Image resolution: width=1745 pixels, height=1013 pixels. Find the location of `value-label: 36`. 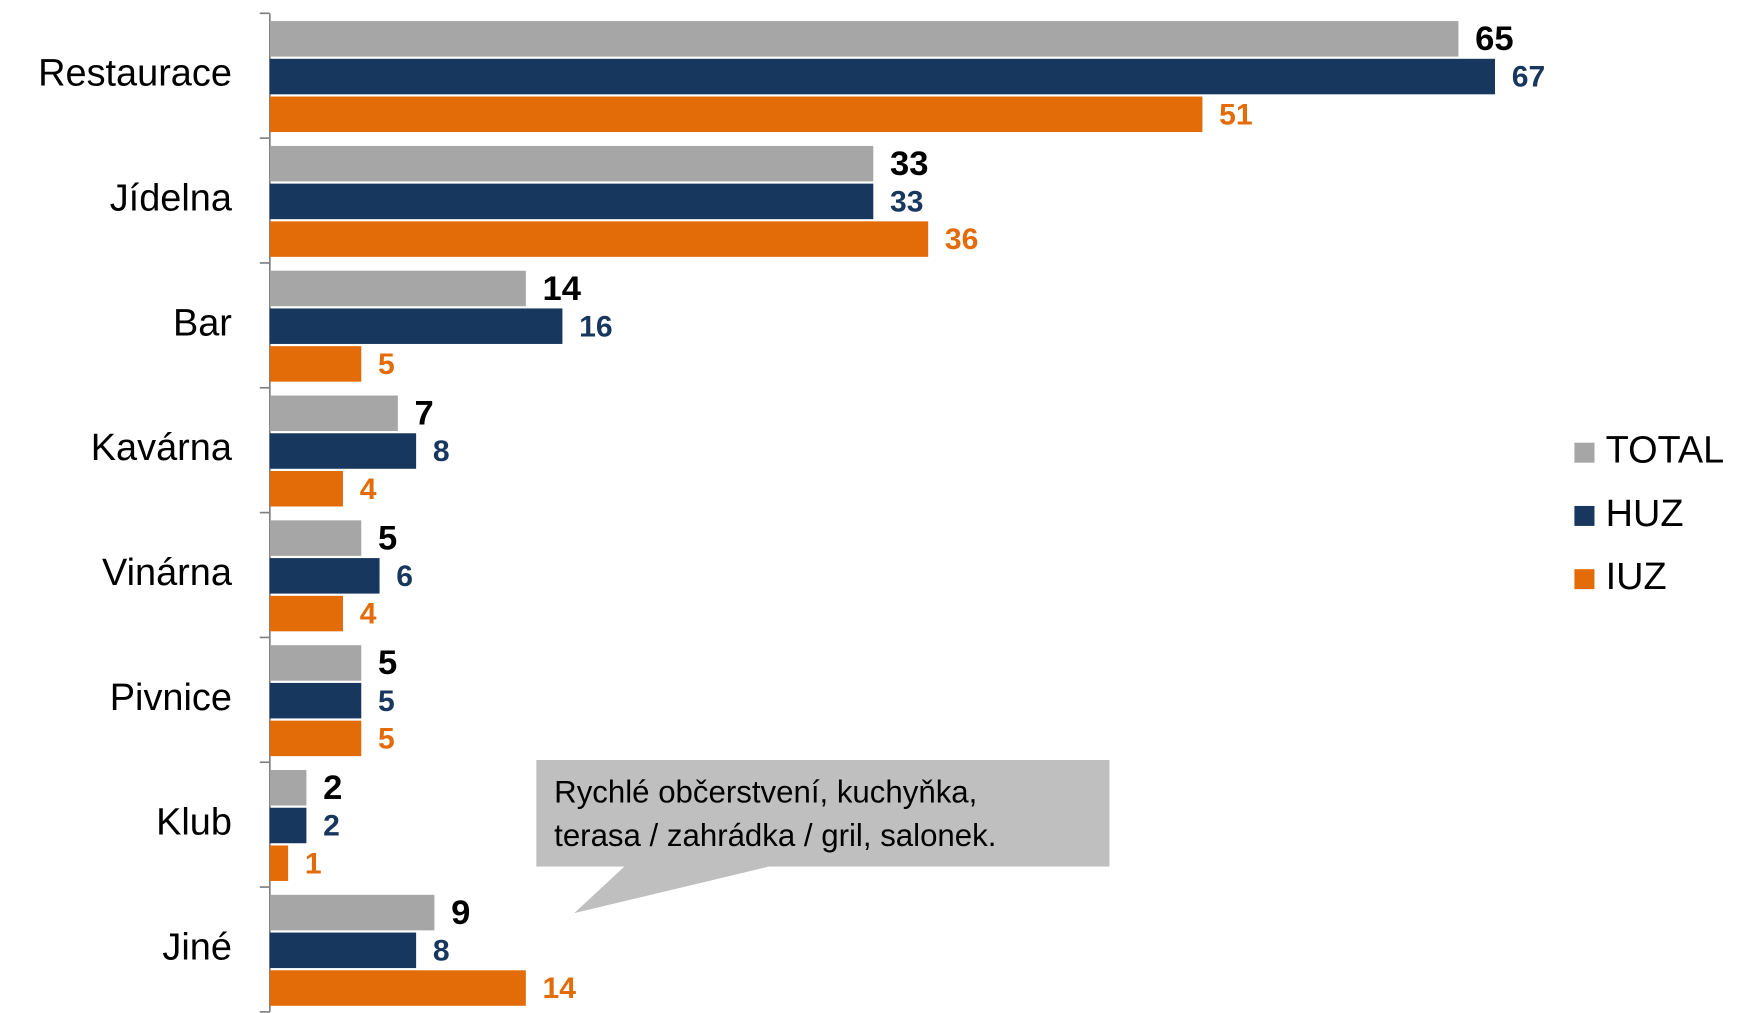

value-label: 36 is located at coordinates (961, 239).